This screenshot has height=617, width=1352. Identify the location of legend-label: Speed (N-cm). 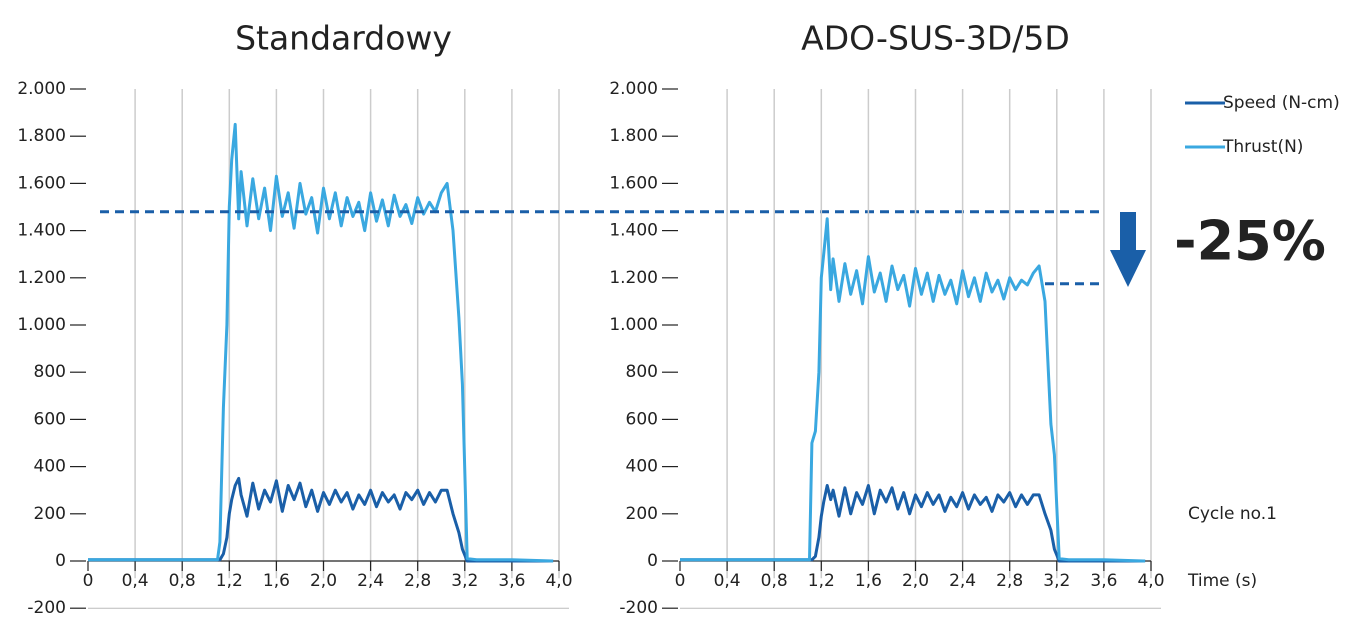
(1281, 103).